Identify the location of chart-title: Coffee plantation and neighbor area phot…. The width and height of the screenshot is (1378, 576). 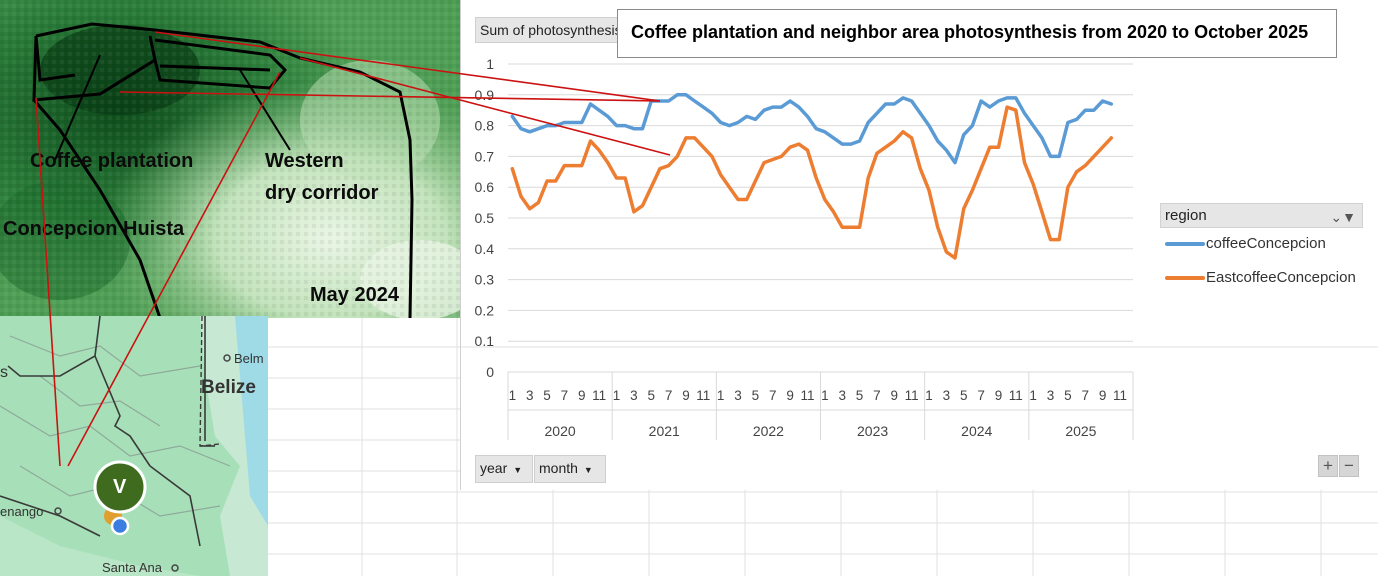
(977, 33).